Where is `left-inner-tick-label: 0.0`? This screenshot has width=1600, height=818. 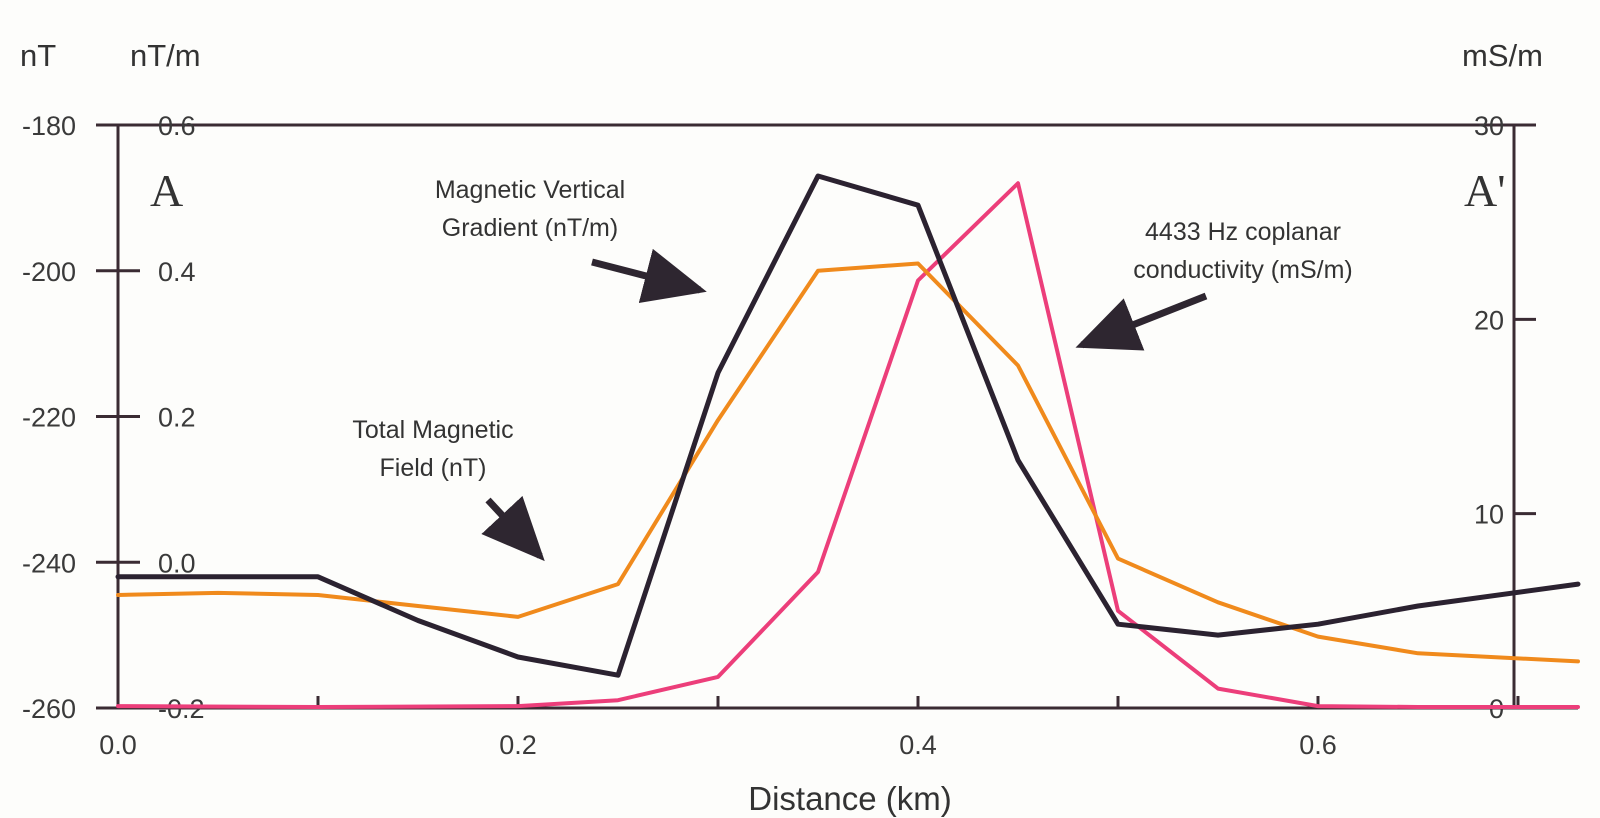
left-inner-tick-label: 0.0 is located at coordinates (177, 563).